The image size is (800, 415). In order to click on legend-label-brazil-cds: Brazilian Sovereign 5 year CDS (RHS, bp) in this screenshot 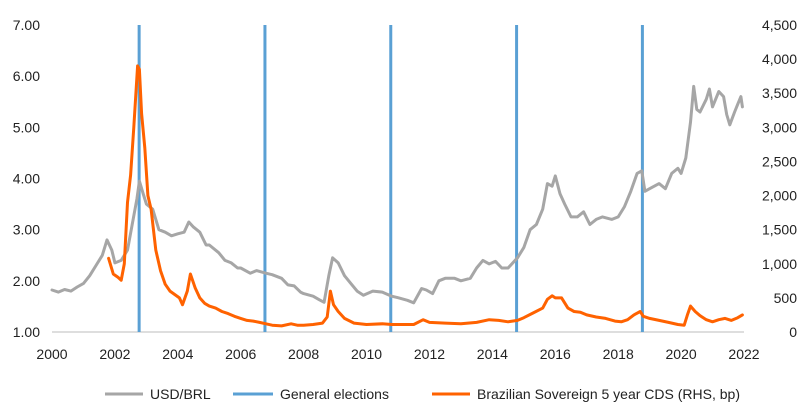, I will do `click(608, 394)`.